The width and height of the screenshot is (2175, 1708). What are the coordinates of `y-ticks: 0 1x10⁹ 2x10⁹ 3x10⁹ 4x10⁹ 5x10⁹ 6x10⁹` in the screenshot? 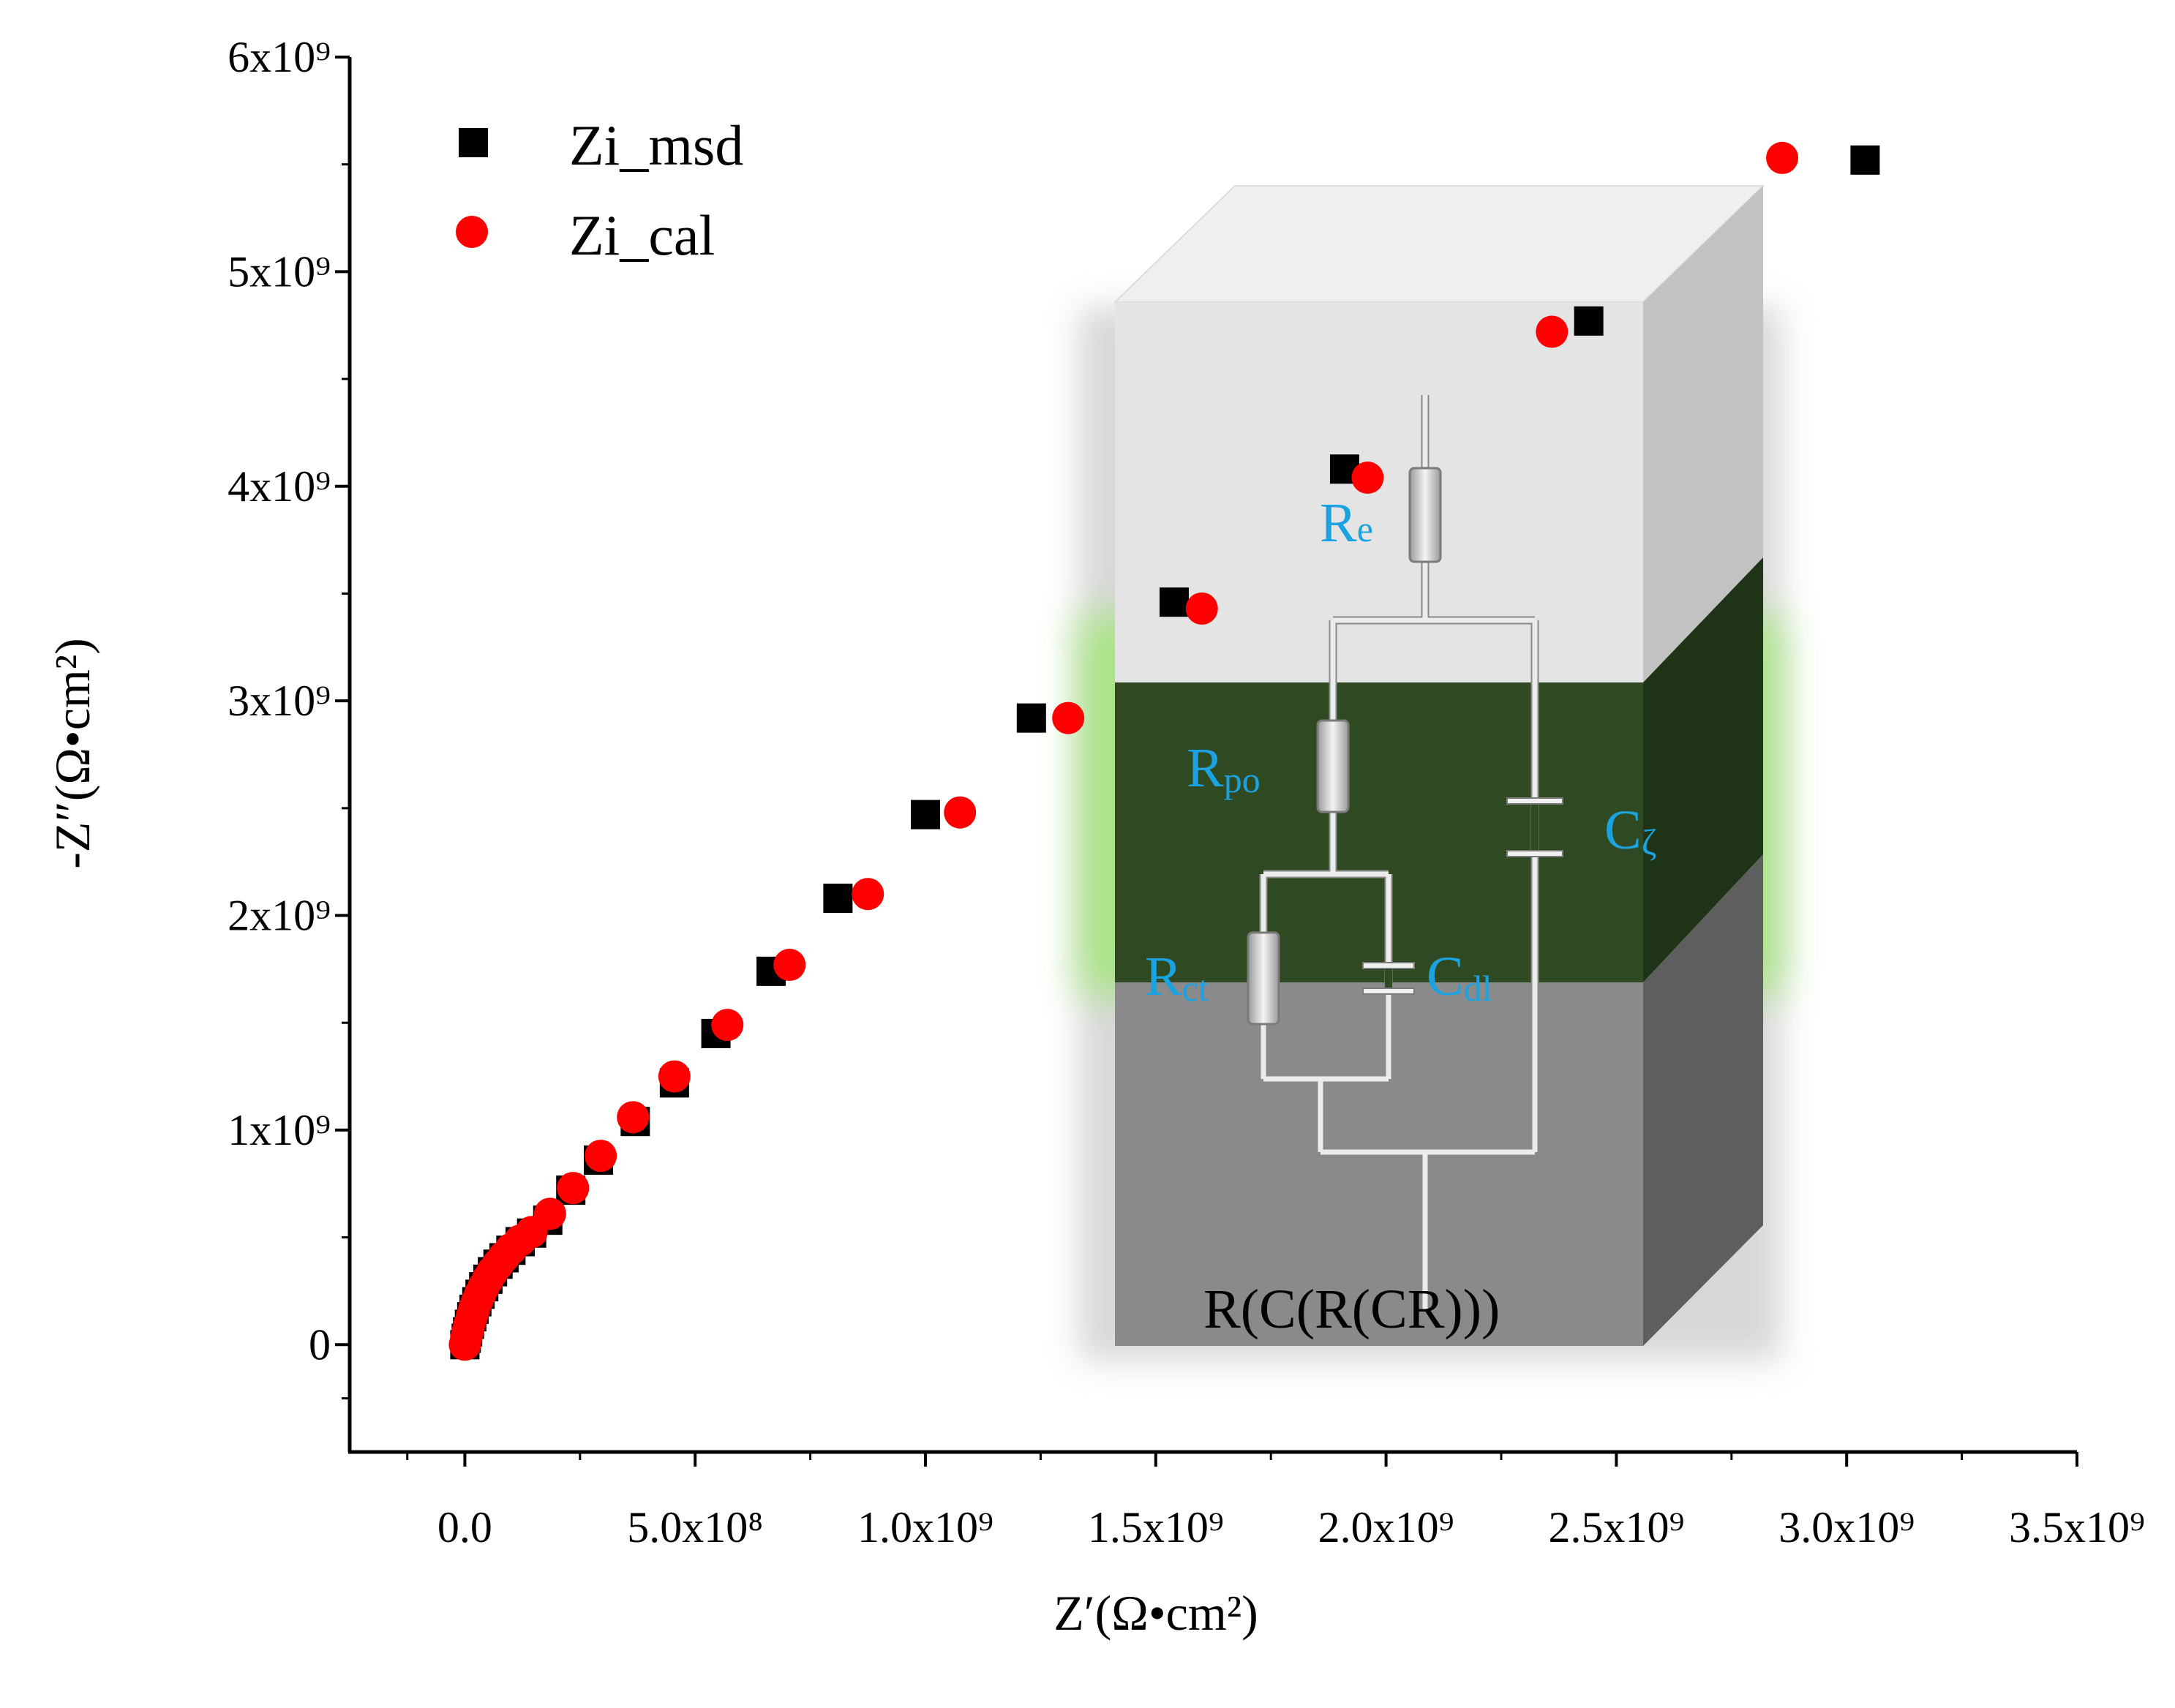 It's located at (289, 716).